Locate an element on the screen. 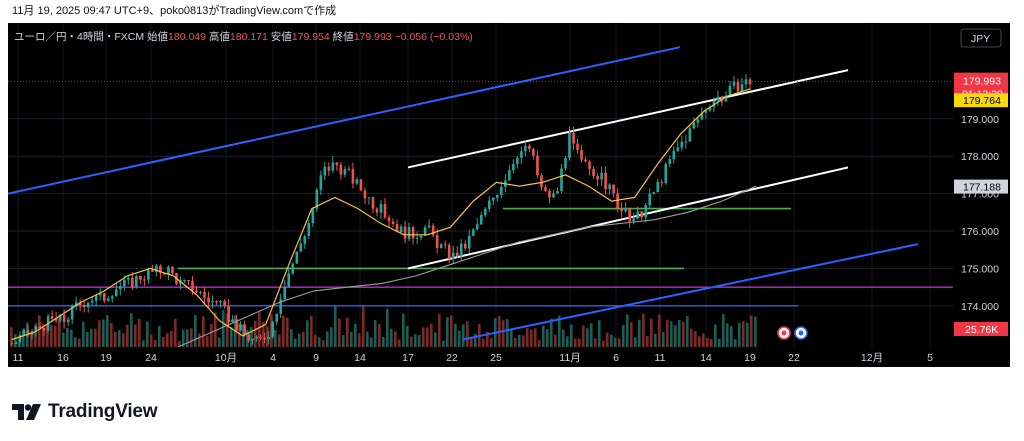  volume-bars is located at coordinates (383, 326).